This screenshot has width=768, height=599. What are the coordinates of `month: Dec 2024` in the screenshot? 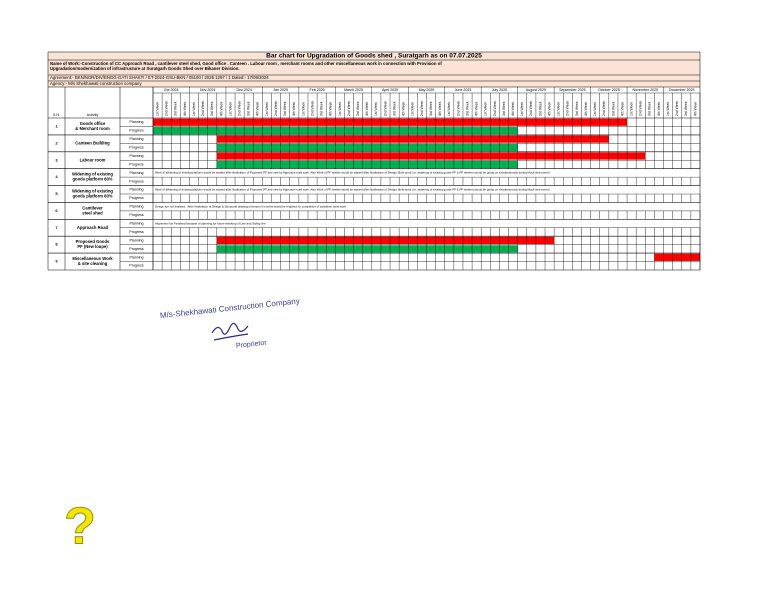 It's located at (243, 90).